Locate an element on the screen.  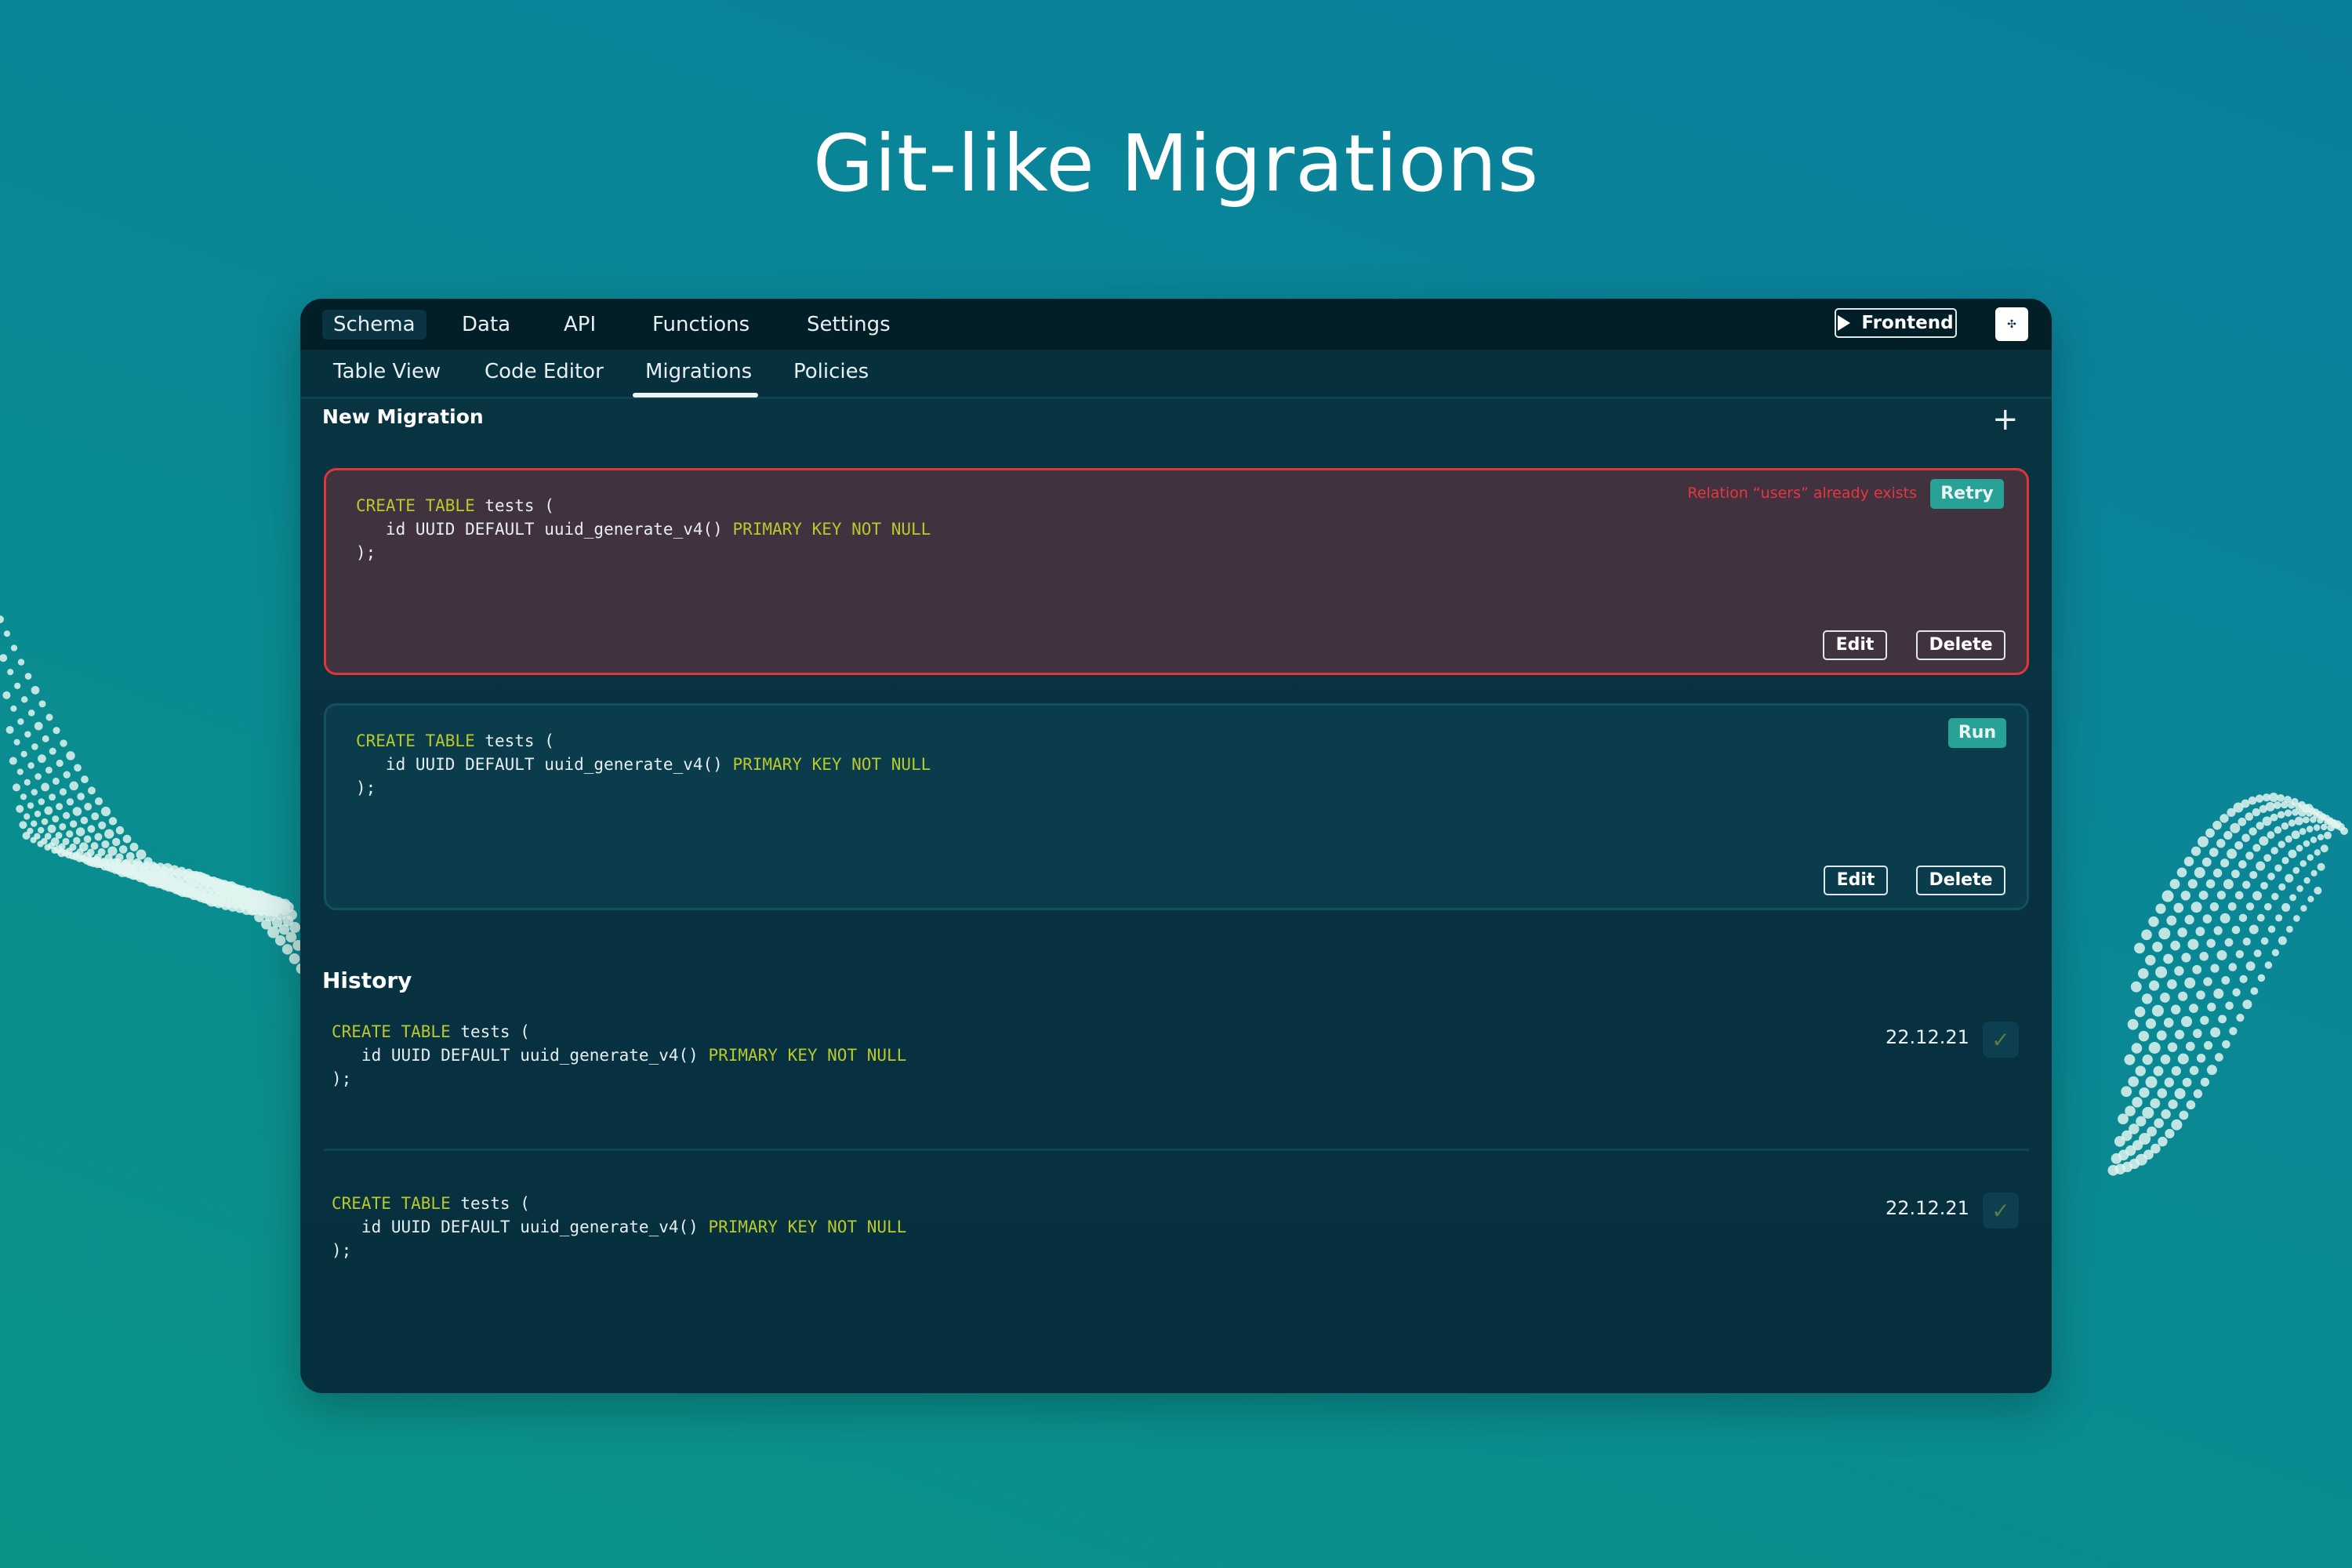
tab-table-view: Table View is located at coordinates (387, 371).